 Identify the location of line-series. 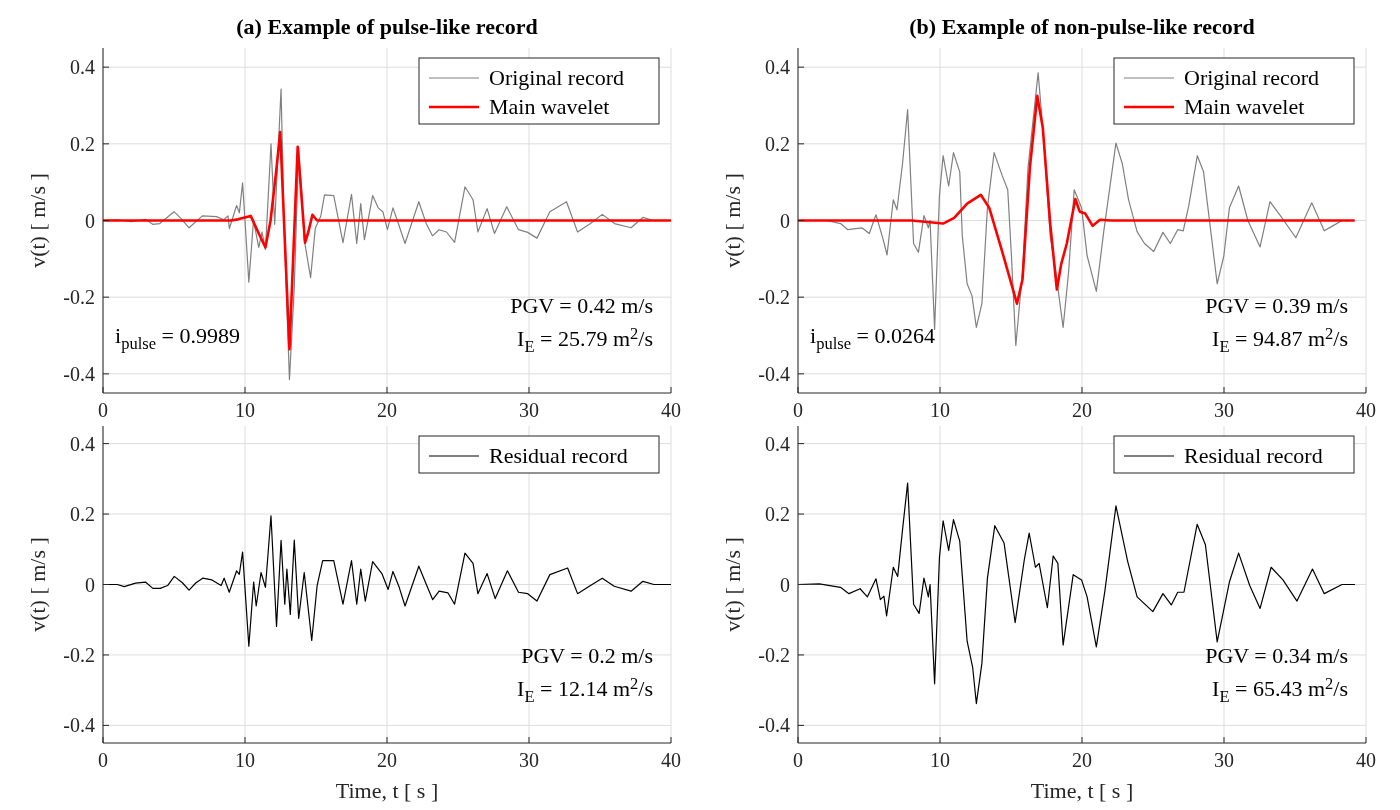
(387, 240).